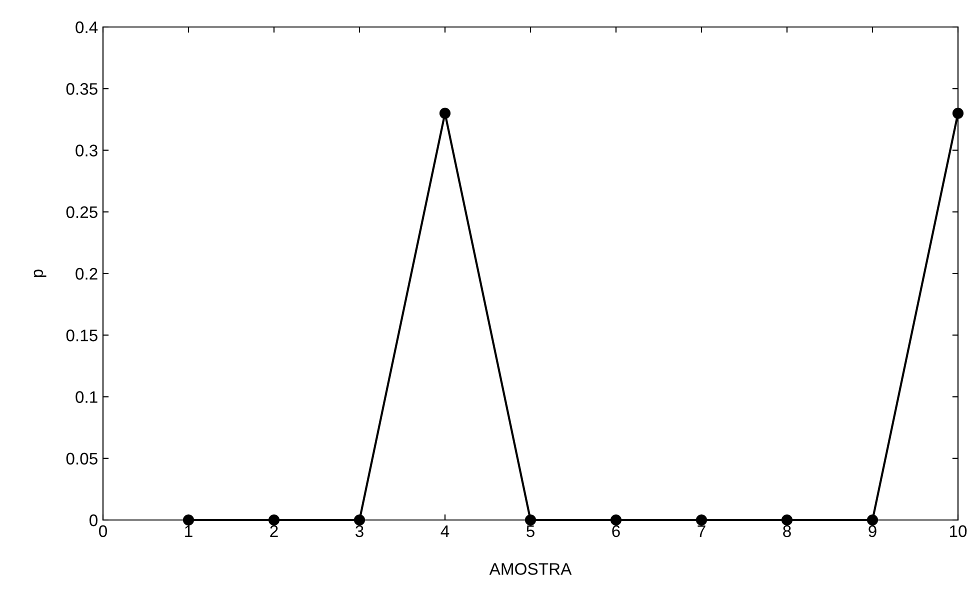 This screenshot has height=599, width=976. What do you see at coordinates (702, 531) in the screenshot?
I see `x-tick-label: 7` at bounding box center [702, 531].